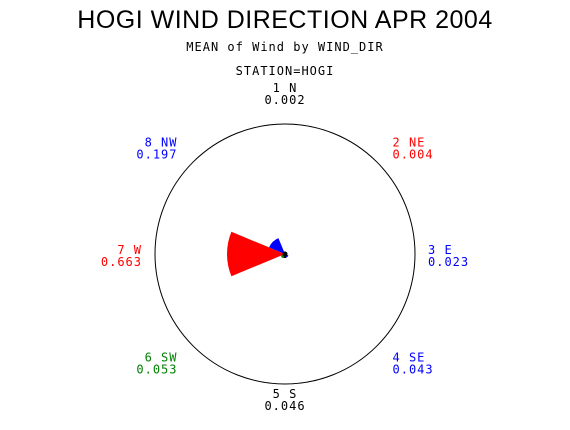 The image size is (570, 430). Describe the element at coordinates (409, 143) in the screenshot. I see `direction-label-ne: 2 NE` at that location.